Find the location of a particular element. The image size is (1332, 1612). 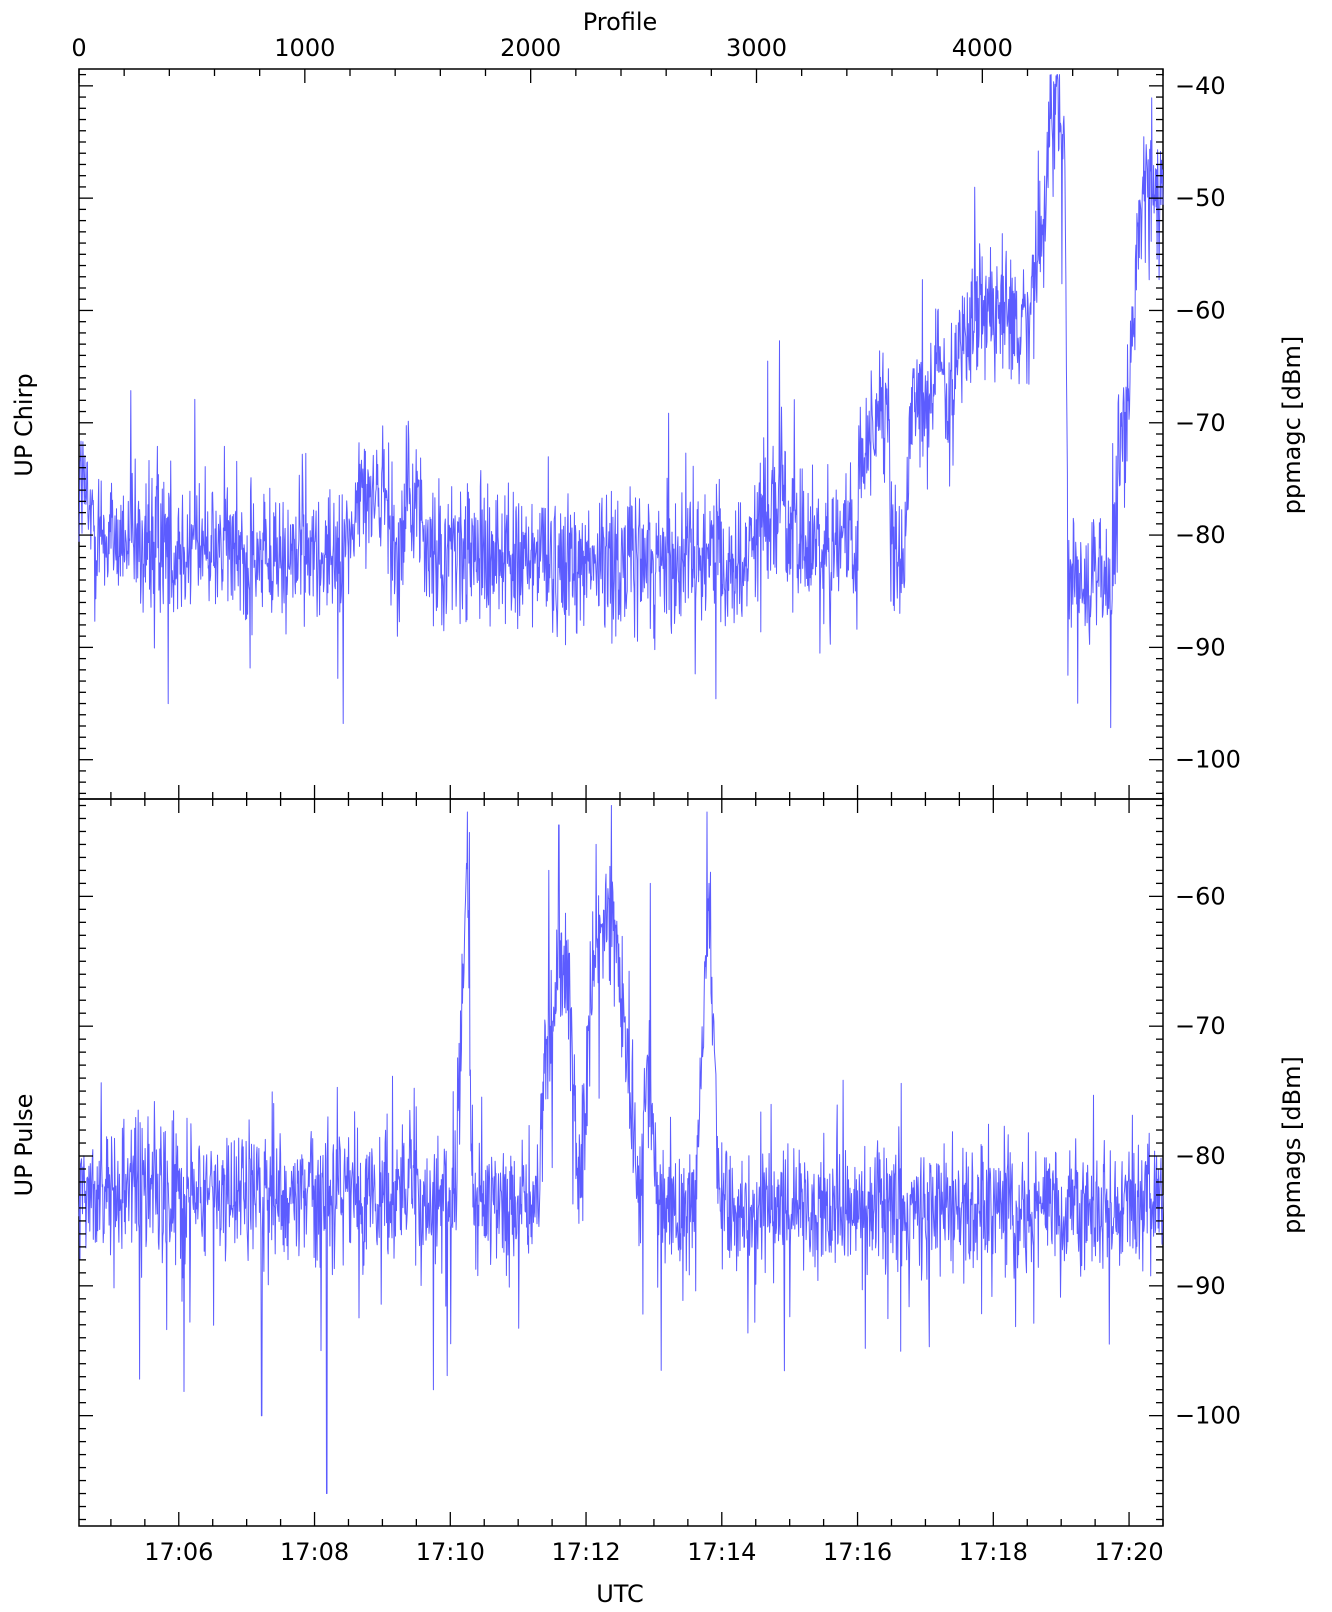

bottom-axis-title: UTC is located at coordinates (620, 1594).